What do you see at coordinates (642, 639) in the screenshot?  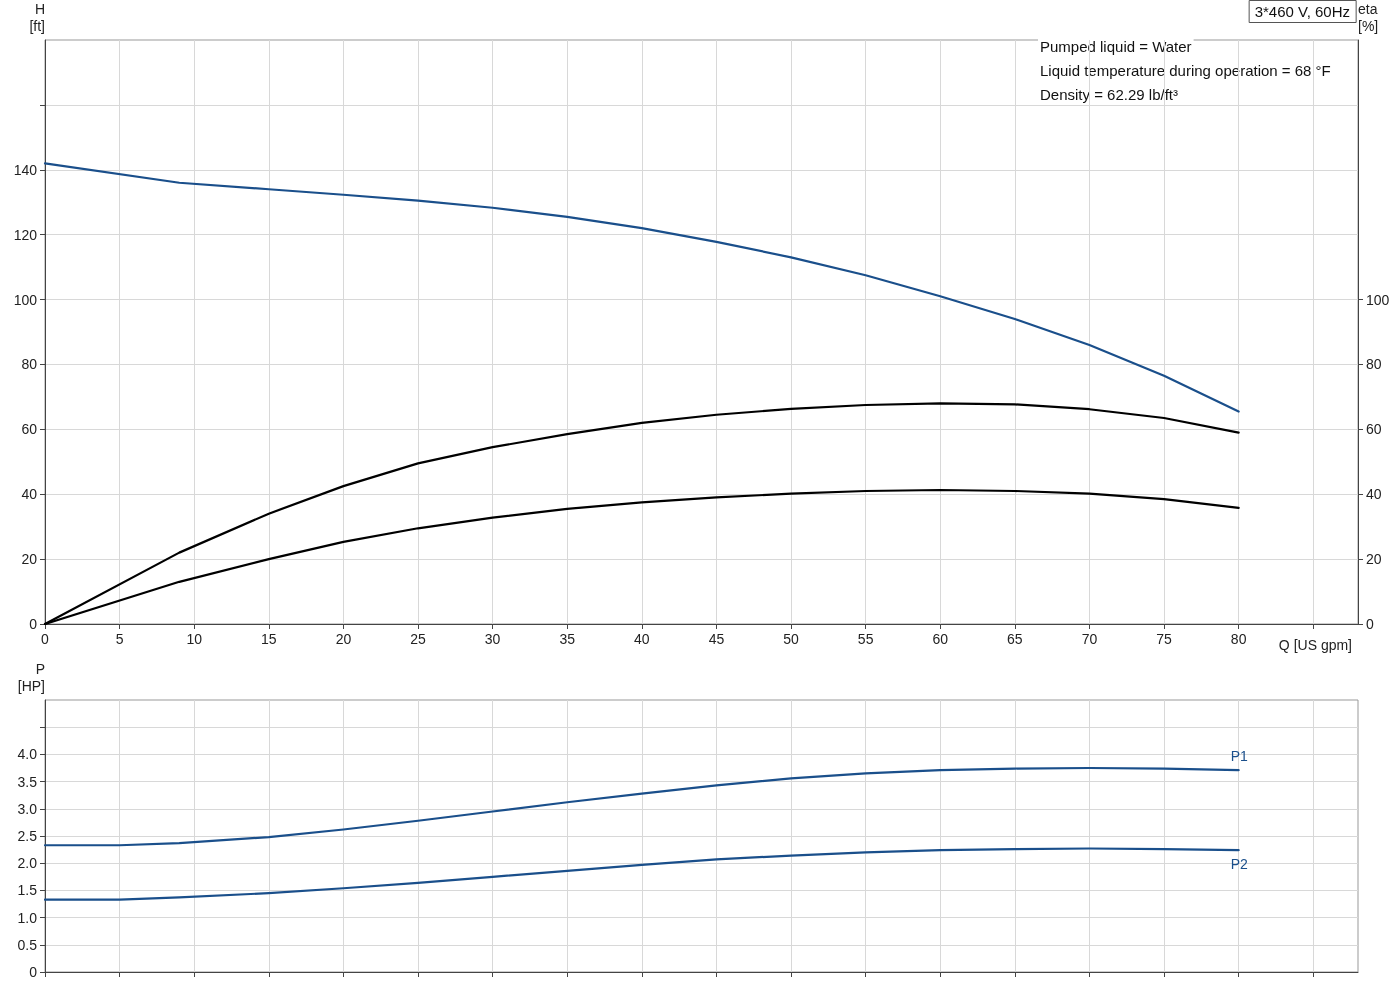 I see `x-tick-label: 40` at bounding box center [642, 639].